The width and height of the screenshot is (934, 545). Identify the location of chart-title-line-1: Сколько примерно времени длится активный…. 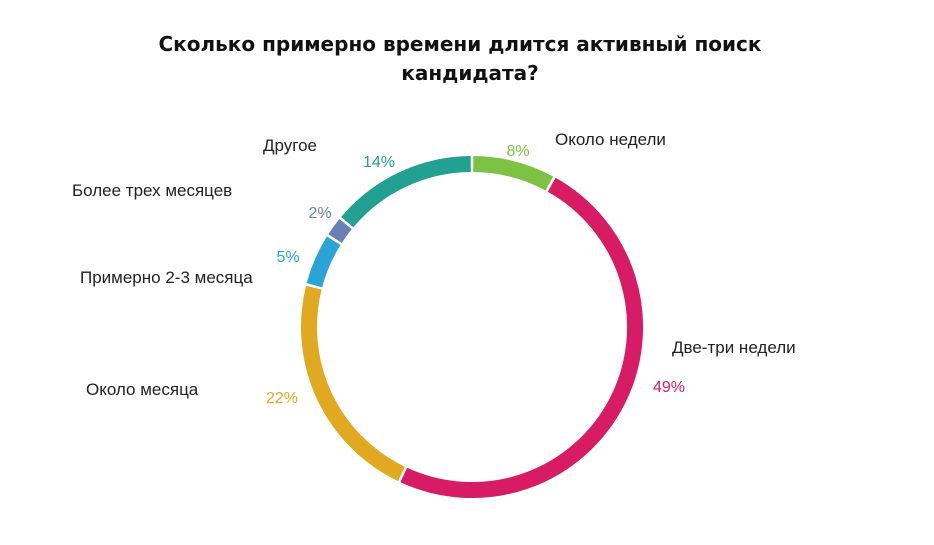
(460, 44).